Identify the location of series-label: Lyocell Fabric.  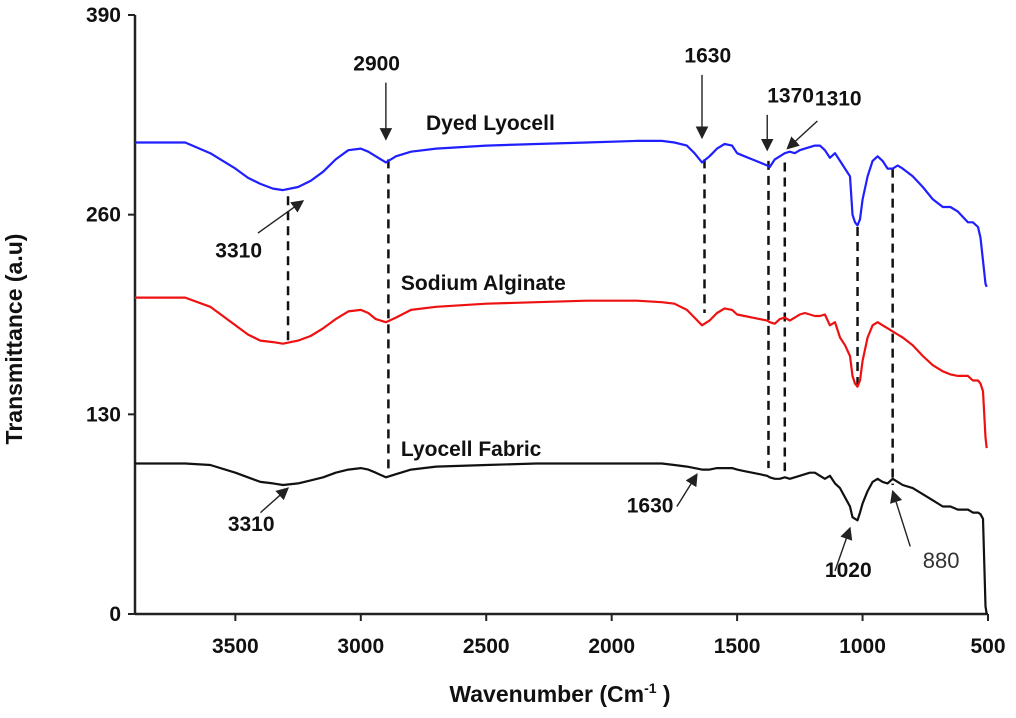
(471, 449).